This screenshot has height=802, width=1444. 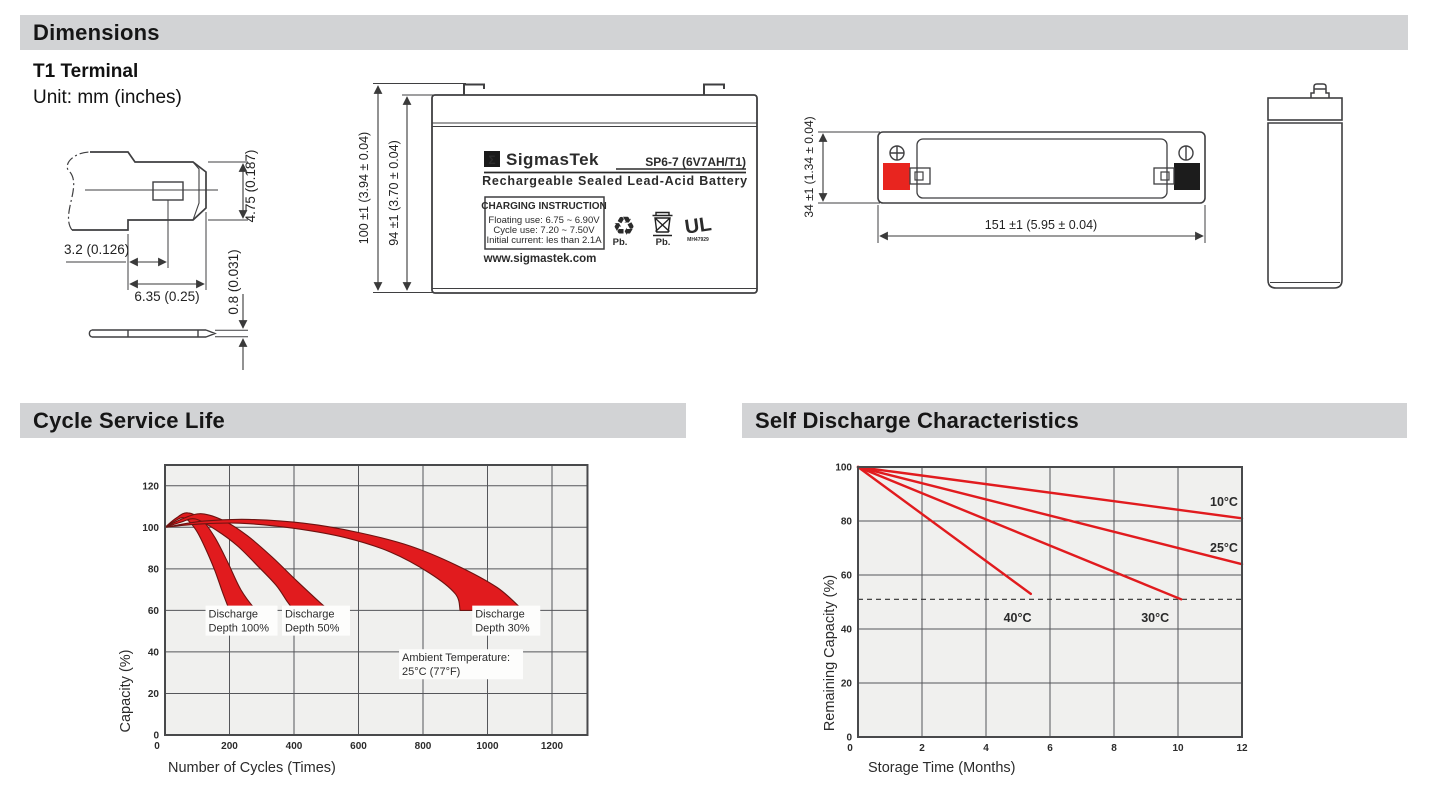 What do you see at coordinates (1018, 618) in the screenshot?
I see `temp-label-40c: 40°C` at bounding box center [1018, 618].